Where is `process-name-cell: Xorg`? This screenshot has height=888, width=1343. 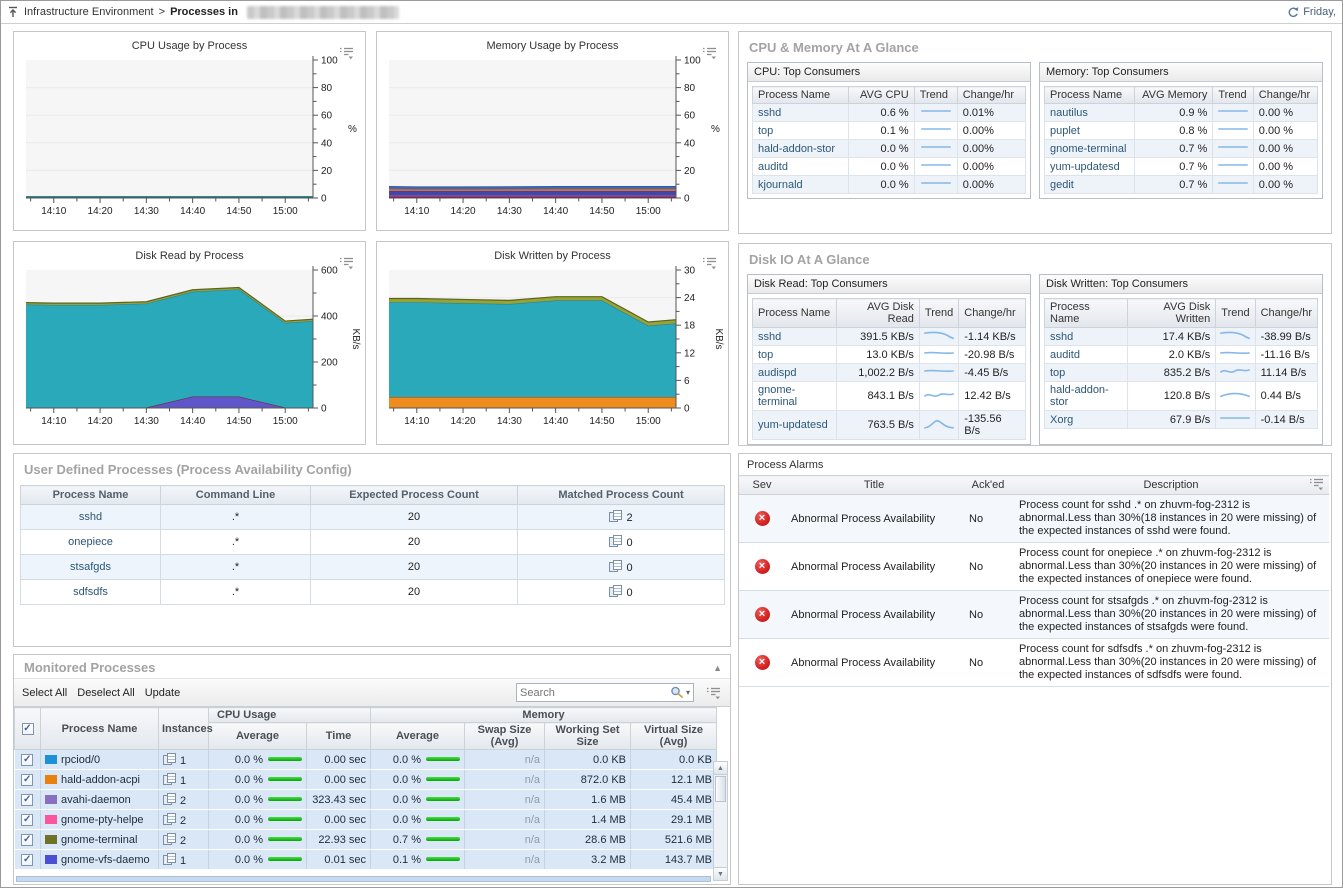 process-name-cell: Xorg is located at coordinates (1086, 419).